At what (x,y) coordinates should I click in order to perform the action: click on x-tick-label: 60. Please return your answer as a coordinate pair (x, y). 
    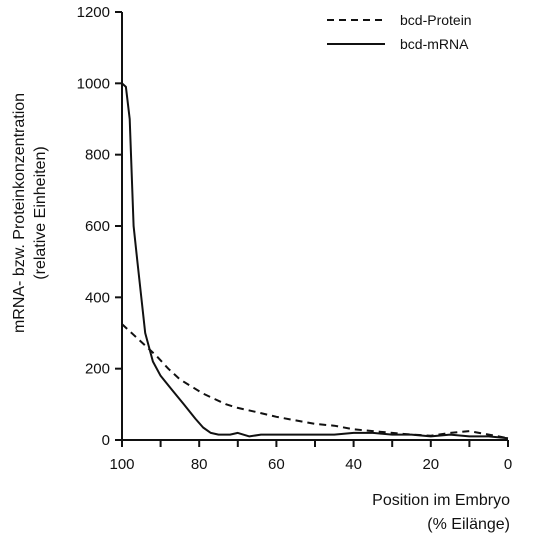
    Looking at the image, I should click on (276, 464).